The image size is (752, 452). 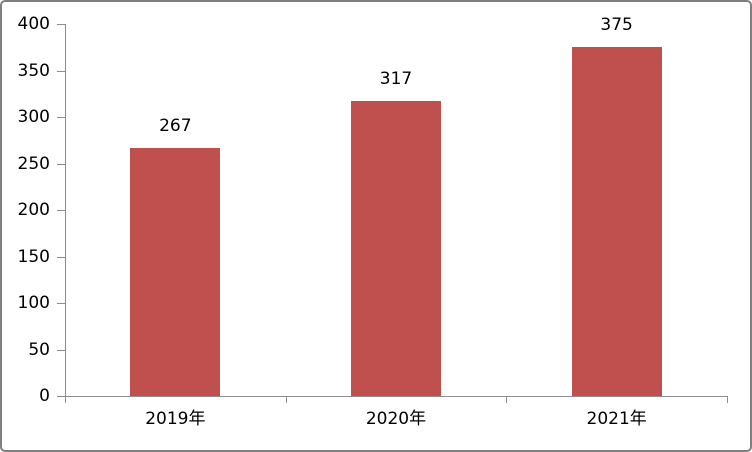 I want to click on x-axis-line, so click(x=396, y=396).